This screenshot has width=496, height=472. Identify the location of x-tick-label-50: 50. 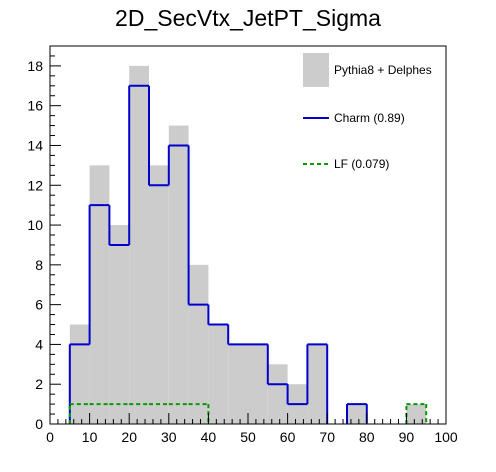
(248, 437).